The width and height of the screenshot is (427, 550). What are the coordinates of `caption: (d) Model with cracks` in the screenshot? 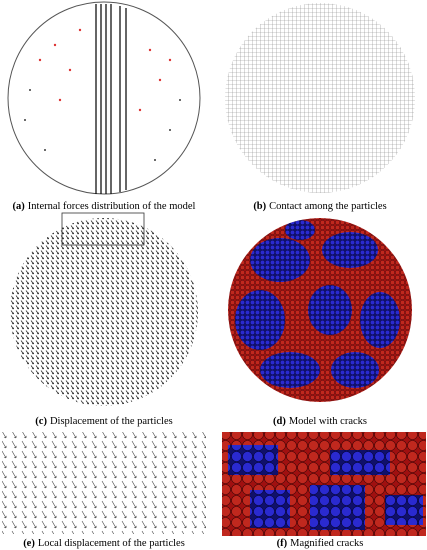 It's located at (320, 421).